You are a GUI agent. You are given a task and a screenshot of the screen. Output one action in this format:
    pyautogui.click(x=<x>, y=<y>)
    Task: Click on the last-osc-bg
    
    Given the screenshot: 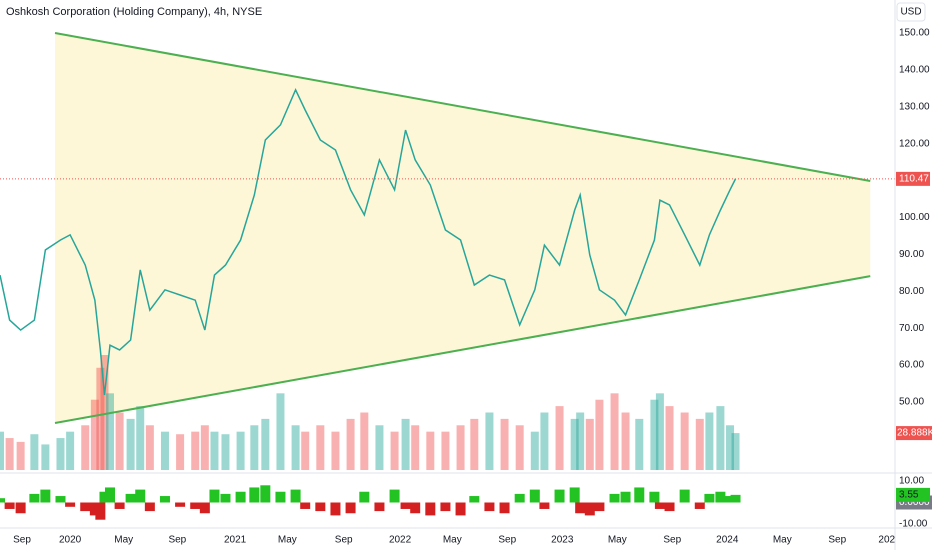 What is the action you would take?
    pyautogui.click(x=913, y=494)
    